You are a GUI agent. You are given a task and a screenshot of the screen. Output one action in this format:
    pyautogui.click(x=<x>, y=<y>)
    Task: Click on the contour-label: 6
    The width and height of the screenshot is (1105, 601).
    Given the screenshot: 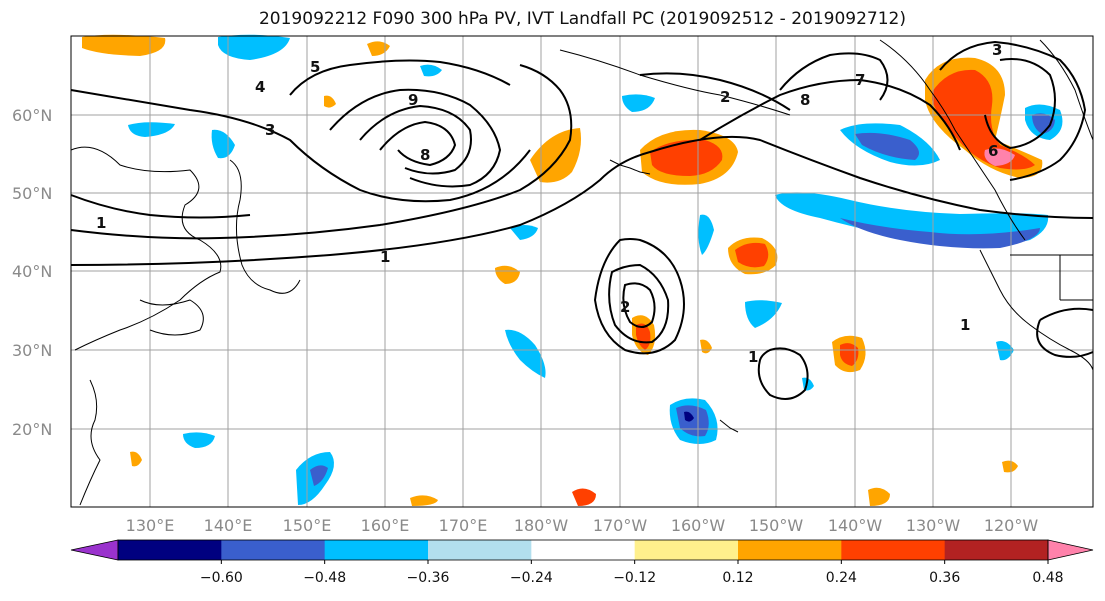 What is the action you would take?
    pyautogui.click(x=993, y=151)
    